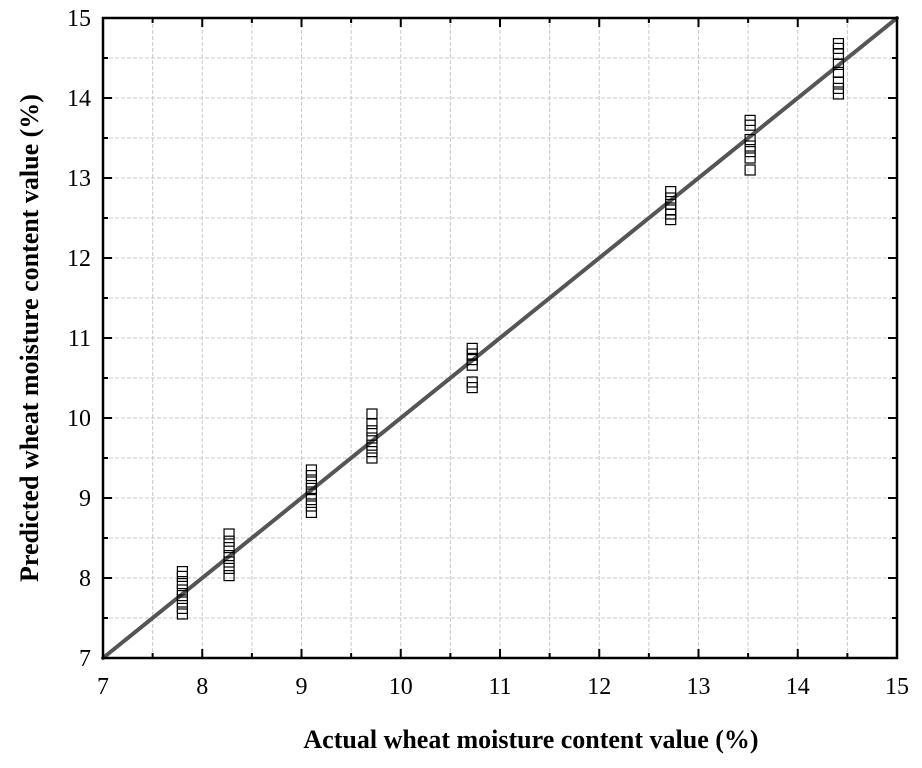  I want to click on y-tick-label: 13, so click(79, 179).